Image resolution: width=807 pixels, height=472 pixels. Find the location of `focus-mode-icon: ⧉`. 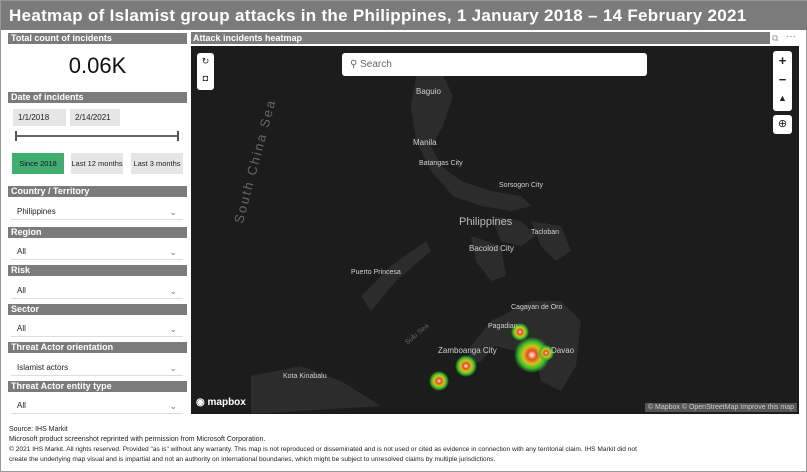

focus-mode-icon: ⧉ is located at coordinates (775, 38).